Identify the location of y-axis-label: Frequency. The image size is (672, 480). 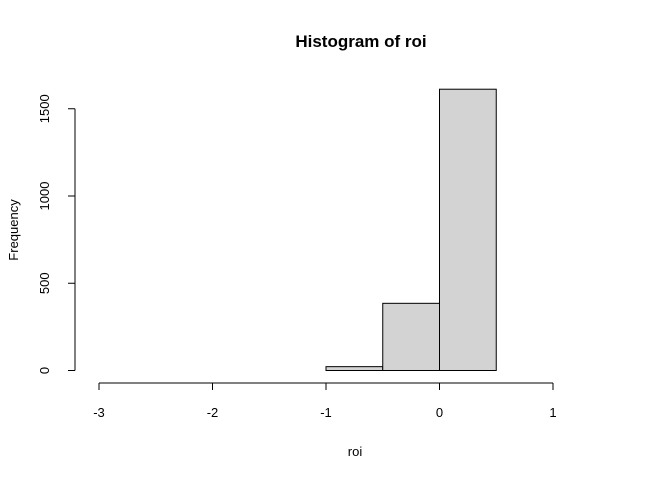
(13, 230).